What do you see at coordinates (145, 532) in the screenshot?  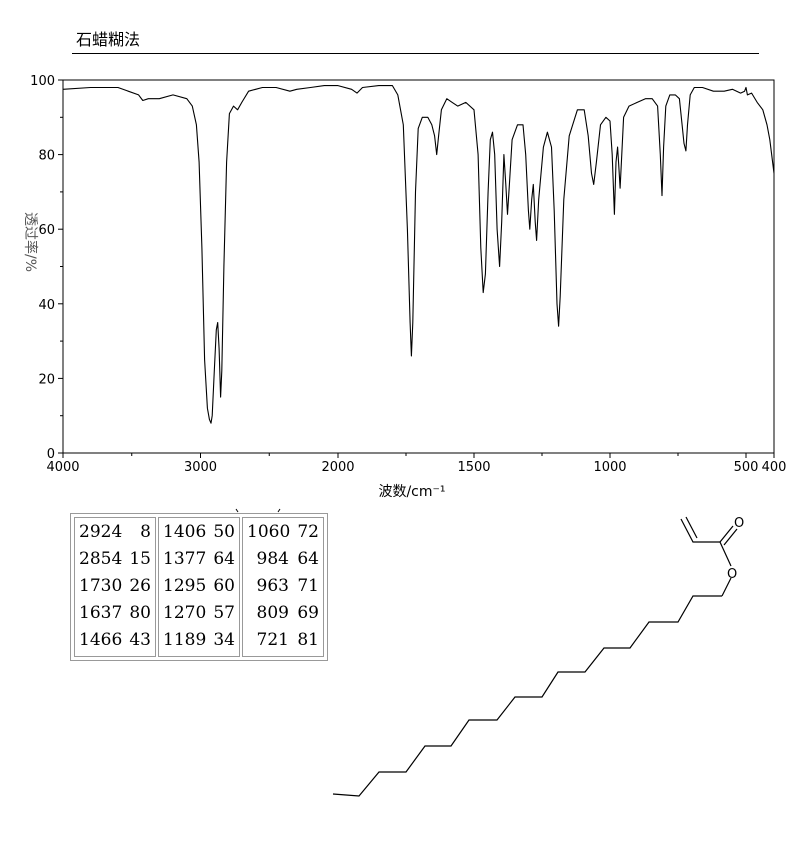 I see `peak-transmittance: 8` at bounding box center [145, 532].